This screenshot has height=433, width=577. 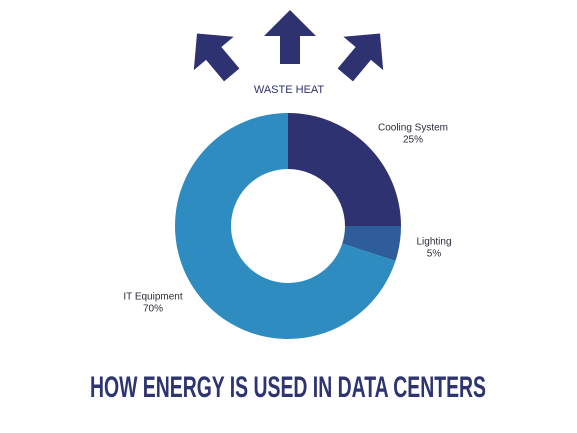 I want to click on value-label: 25%, so click(x=413, y=140).